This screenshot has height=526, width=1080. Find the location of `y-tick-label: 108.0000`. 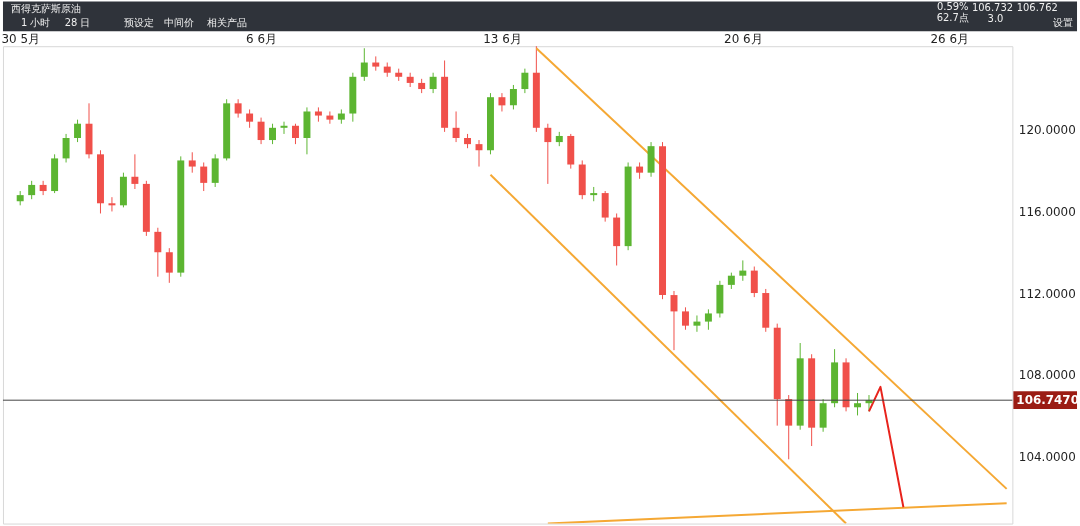

y-tick-label: 108.0000 is located at coordinates (1047, 375).